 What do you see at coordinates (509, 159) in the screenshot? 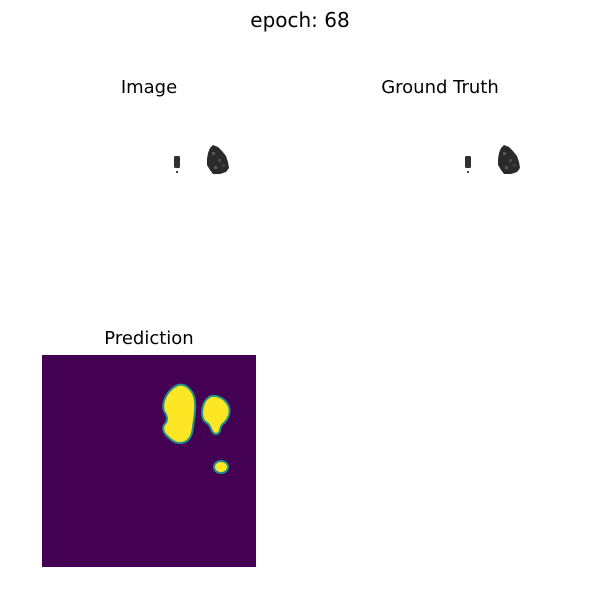
I see `ground-truth-lesion-large` at bounding box center [509, 159].